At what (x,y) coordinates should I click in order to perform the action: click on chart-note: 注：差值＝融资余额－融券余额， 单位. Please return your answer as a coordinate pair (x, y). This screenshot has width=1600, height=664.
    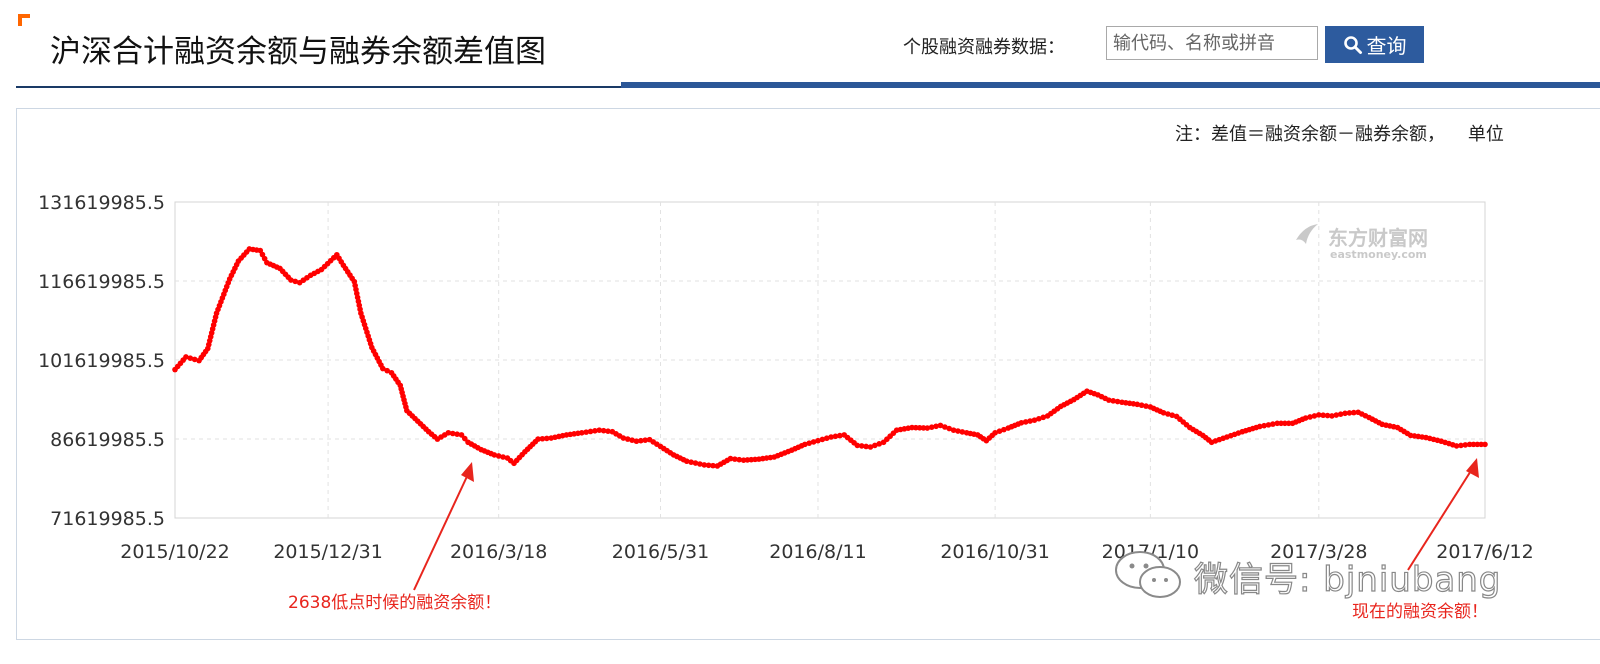
    Looking at the image, I should click on (1339, 134).